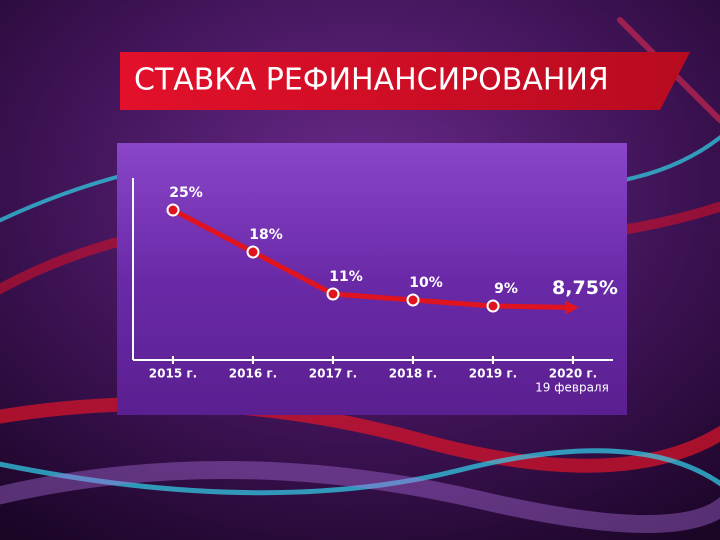  What do you see at coordinates (572, 307) in the screenshot?
I see `arrow-head` at bounding box center [572, 307].